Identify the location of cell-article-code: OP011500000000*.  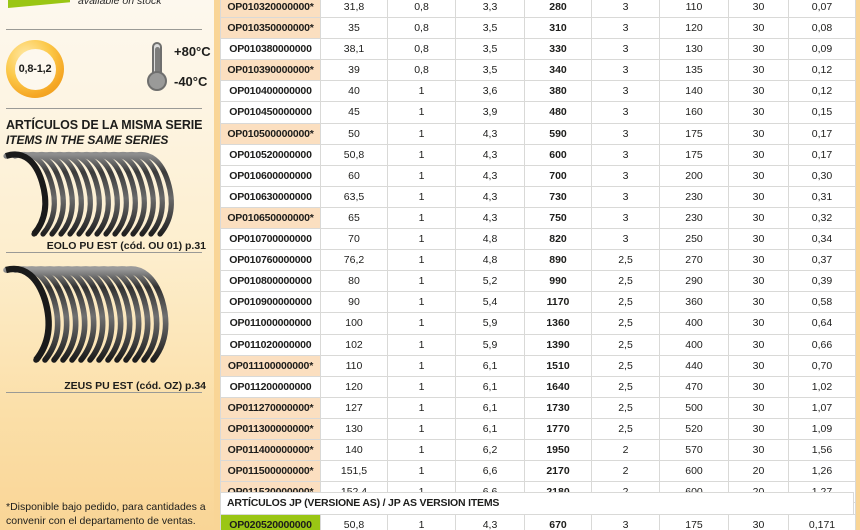
(270, 471).